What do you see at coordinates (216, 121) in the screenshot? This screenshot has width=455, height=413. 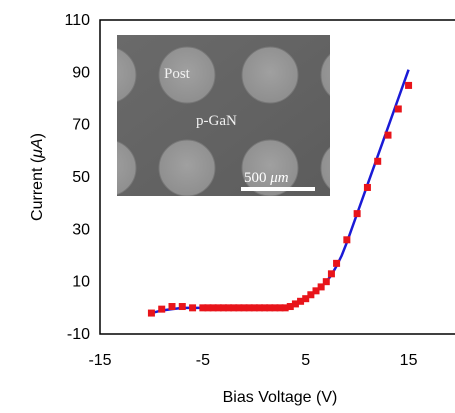 I see `inset-label-material: p-GaN` at bounding box center [216, 121].